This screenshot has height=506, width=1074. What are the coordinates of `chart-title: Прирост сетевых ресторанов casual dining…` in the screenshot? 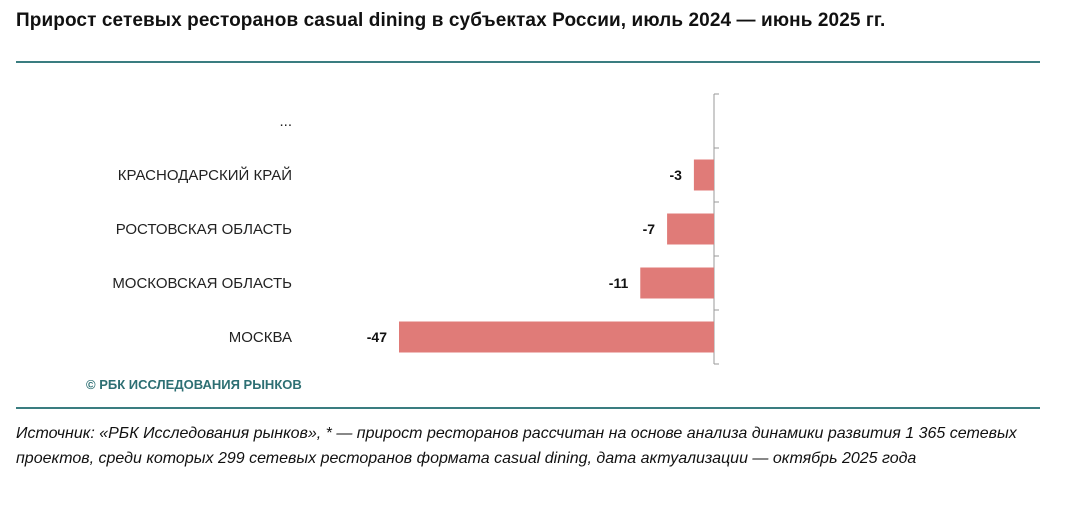 It's located at (451, 20).